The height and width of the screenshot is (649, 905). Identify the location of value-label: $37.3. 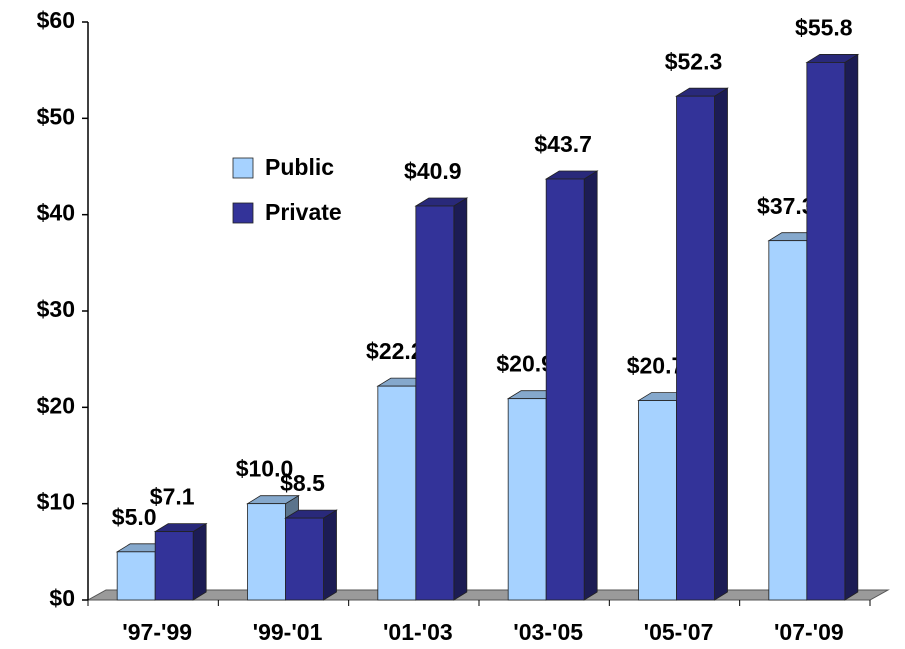
(786, 206).